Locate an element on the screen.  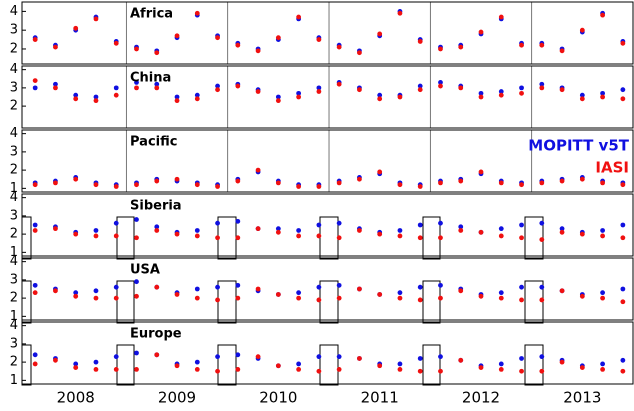
x-tick-label: 2010 is located at coordinates (278, 398).